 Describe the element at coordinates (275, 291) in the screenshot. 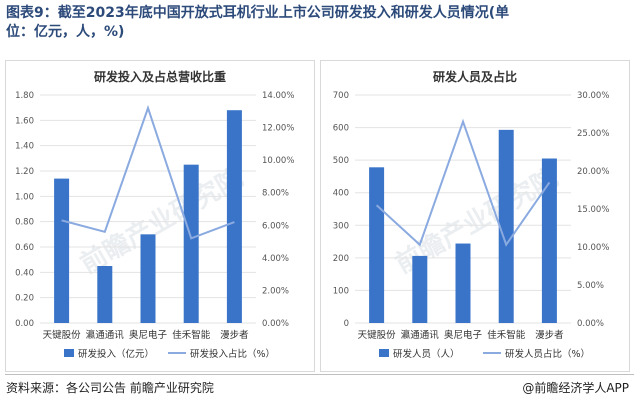

I see `y-right-tick-label: 2.00%` at that location.